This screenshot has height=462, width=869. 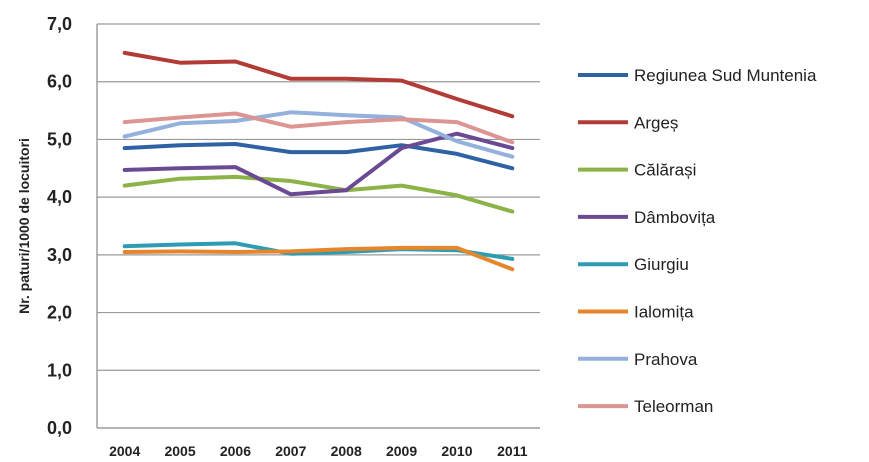 I want to click on legend-label: Ialomița, so click(x=664, y=312).